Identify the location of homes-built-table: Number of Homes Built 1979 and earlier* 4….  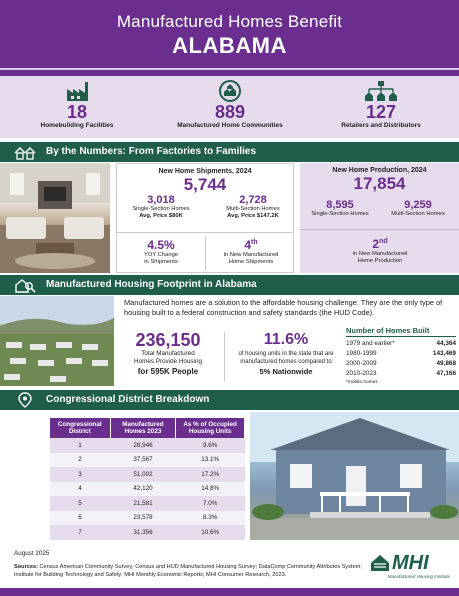
(401, 355).